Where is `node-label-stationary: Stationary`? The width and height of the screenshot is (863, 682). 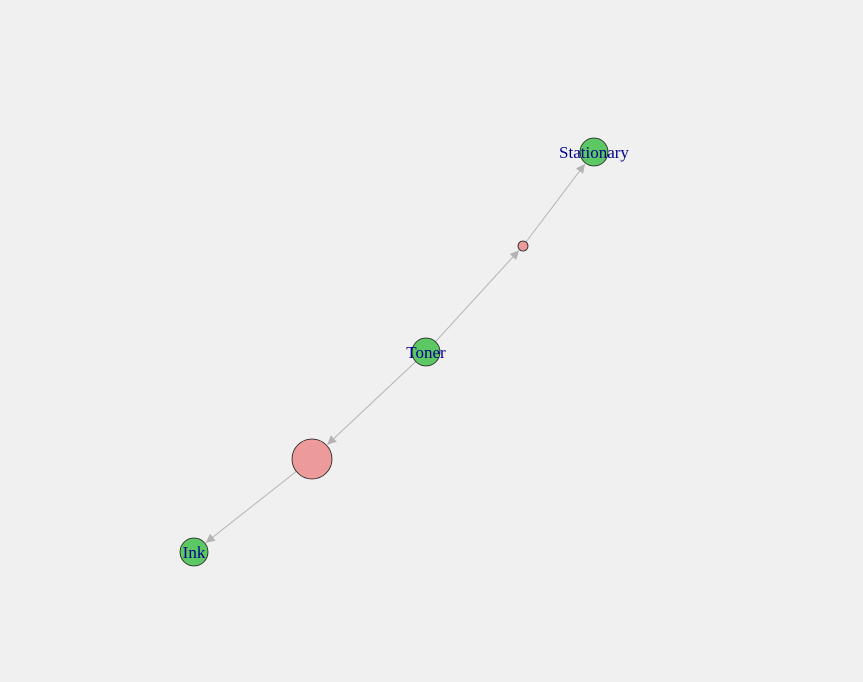
node-label-stationary: Stationary is located at coordinates (594, 152).